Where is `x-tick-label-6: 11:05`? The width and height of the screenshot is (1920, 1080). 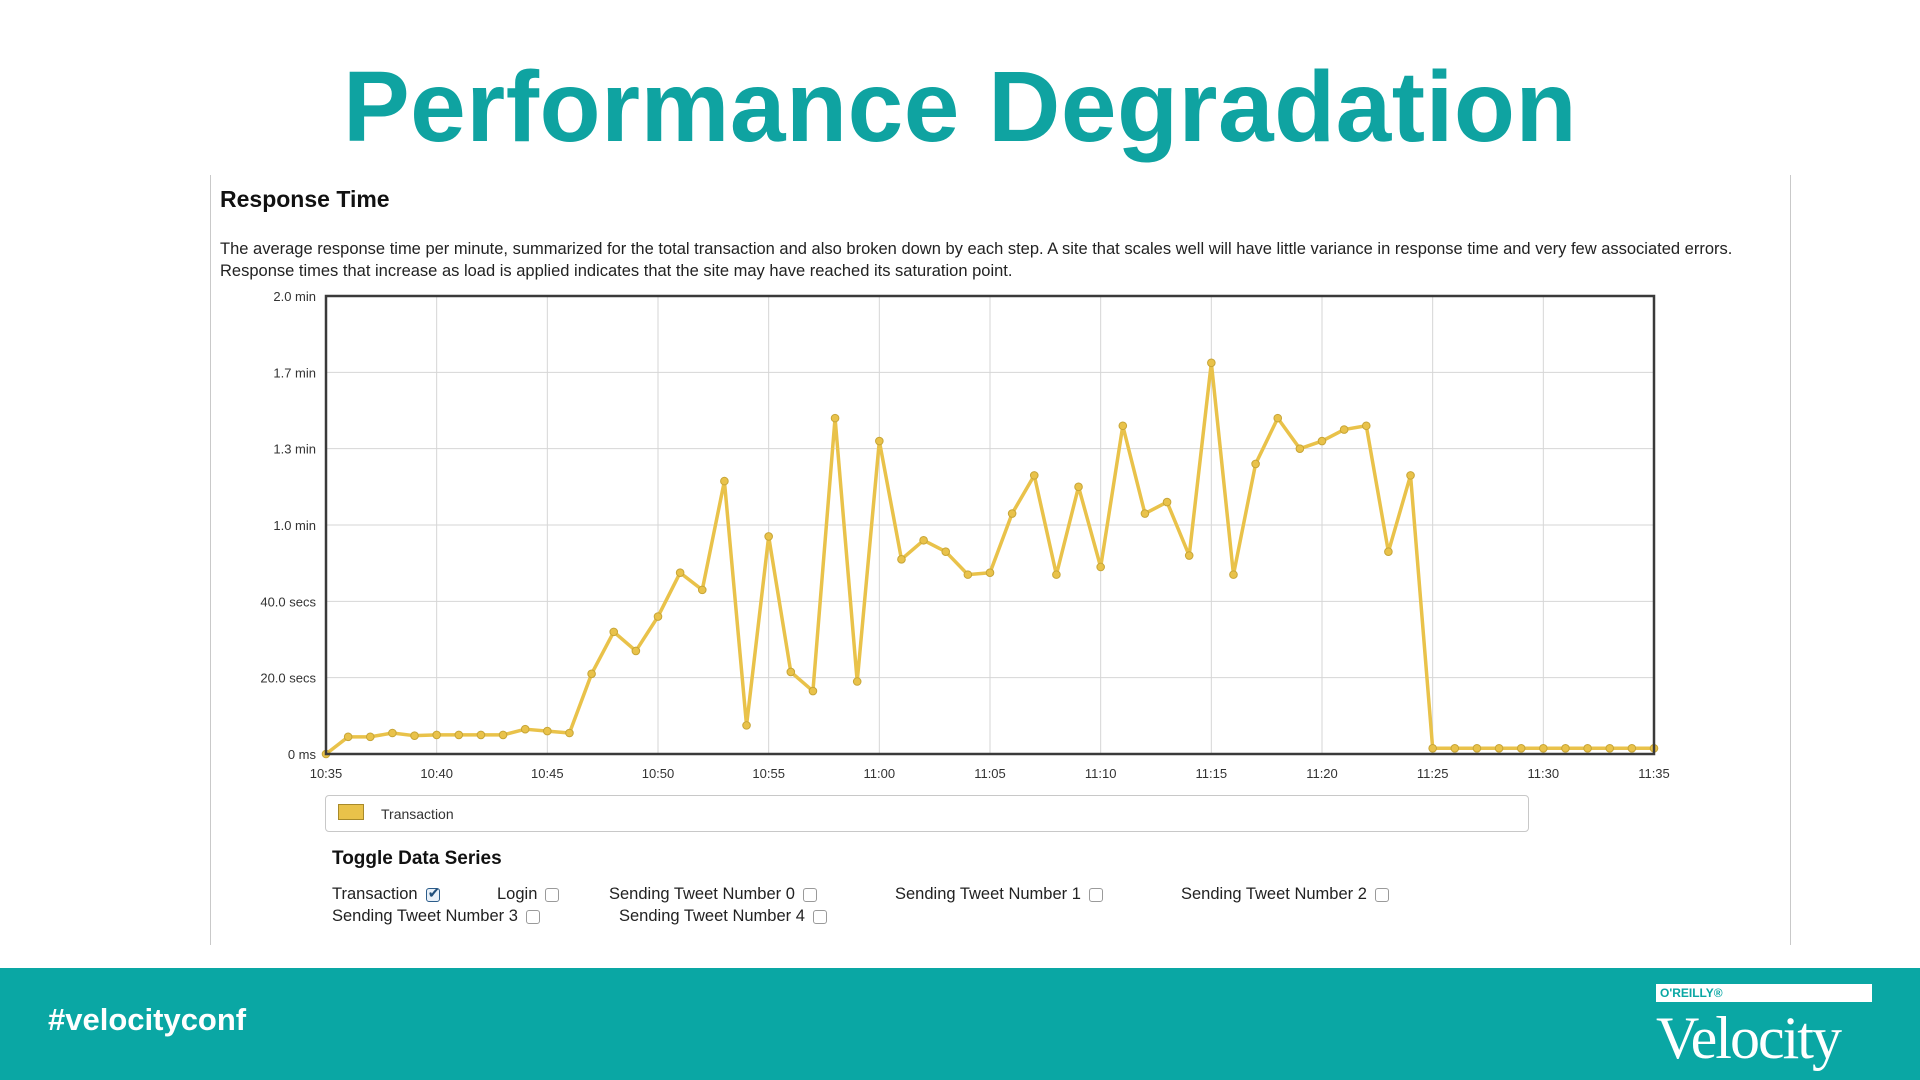 x-tick-label-6: 11:05 is located at coordinates (990, 773).